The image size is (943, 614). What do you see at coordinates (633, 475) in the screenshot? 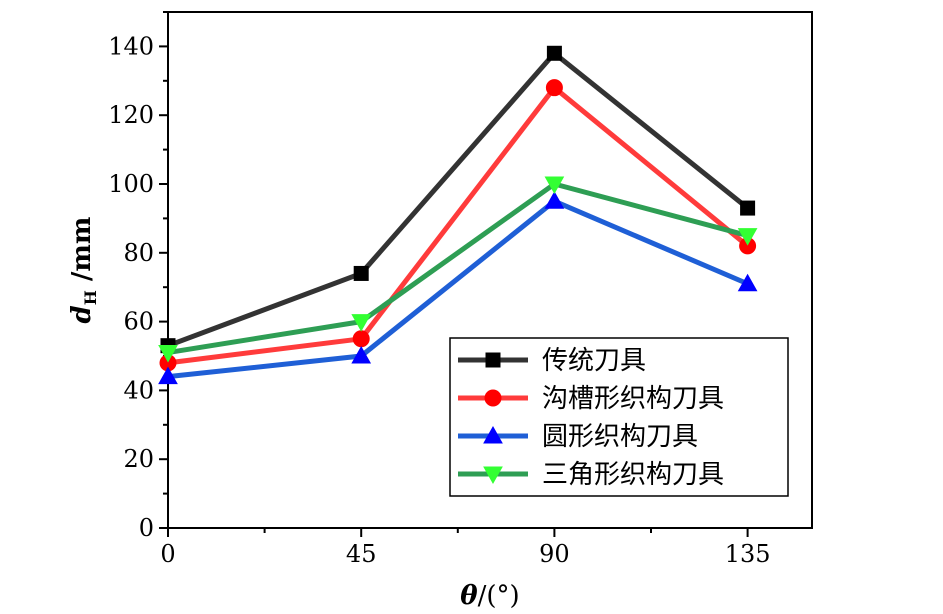
I see `legend-label: 三角形织构刀具` at bounding box center [633, 475].